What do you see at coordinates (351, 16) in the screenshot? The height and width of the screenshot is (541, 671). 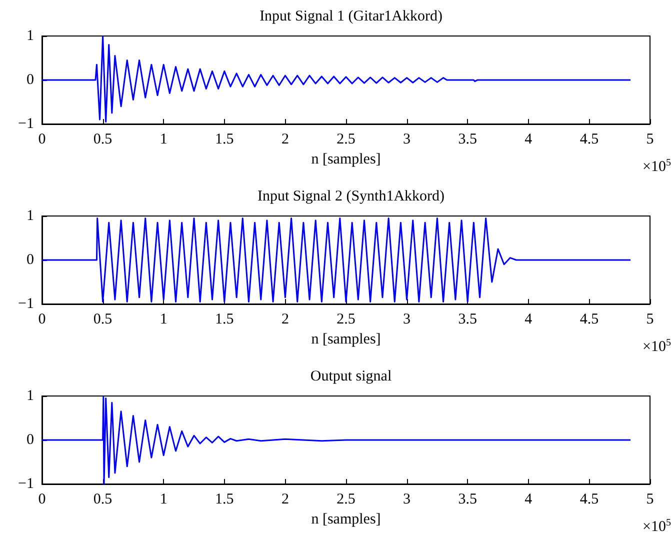 I see `chart-title: Input Signal 1 (Gitar1Akkord)` at bounding box center [351, 16].